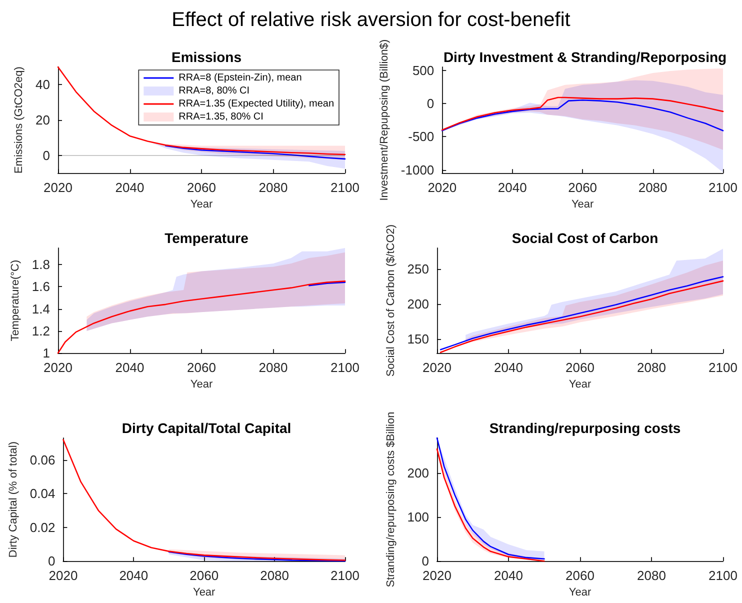 The image size is (742, 603). Describe the element at coordinates (206, 238) in the screenshot. I see `chart-title: Temperature` at that location.